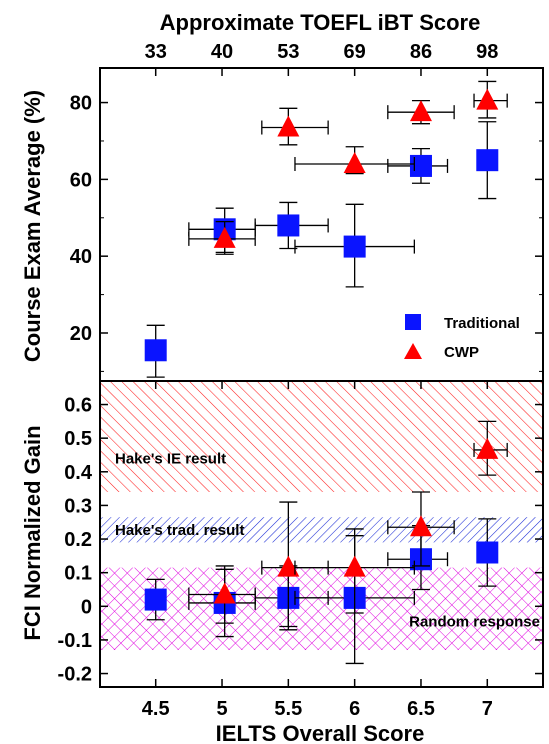  What do you see at coordinates (413, 322) in the screenshot?
I see `legend-traditional-swatch` at bounding box center [413, 322].